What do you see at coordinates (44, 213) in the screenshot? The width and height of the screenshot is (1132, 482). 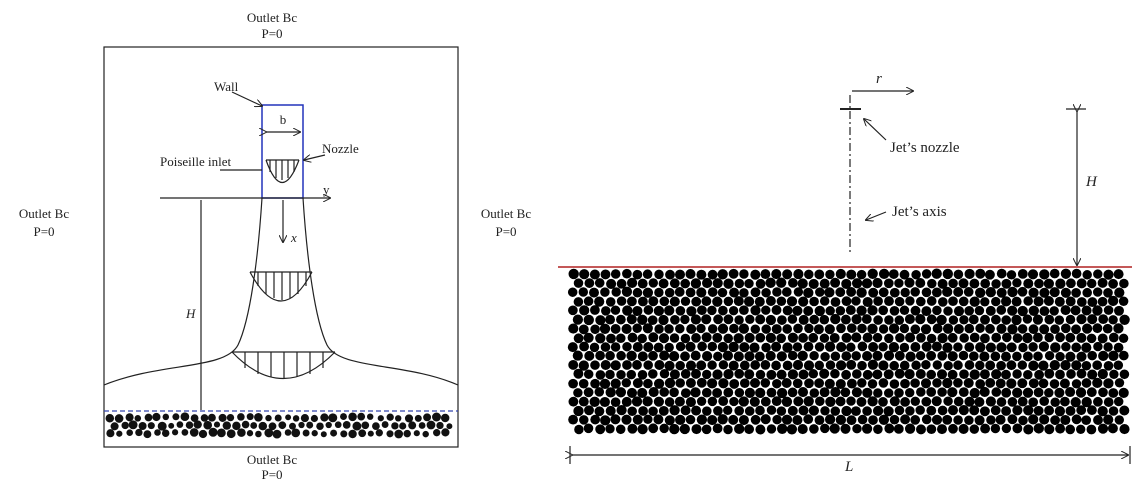 I see `outlet-name: Outlet Bc` at bounding box center [44, 213].